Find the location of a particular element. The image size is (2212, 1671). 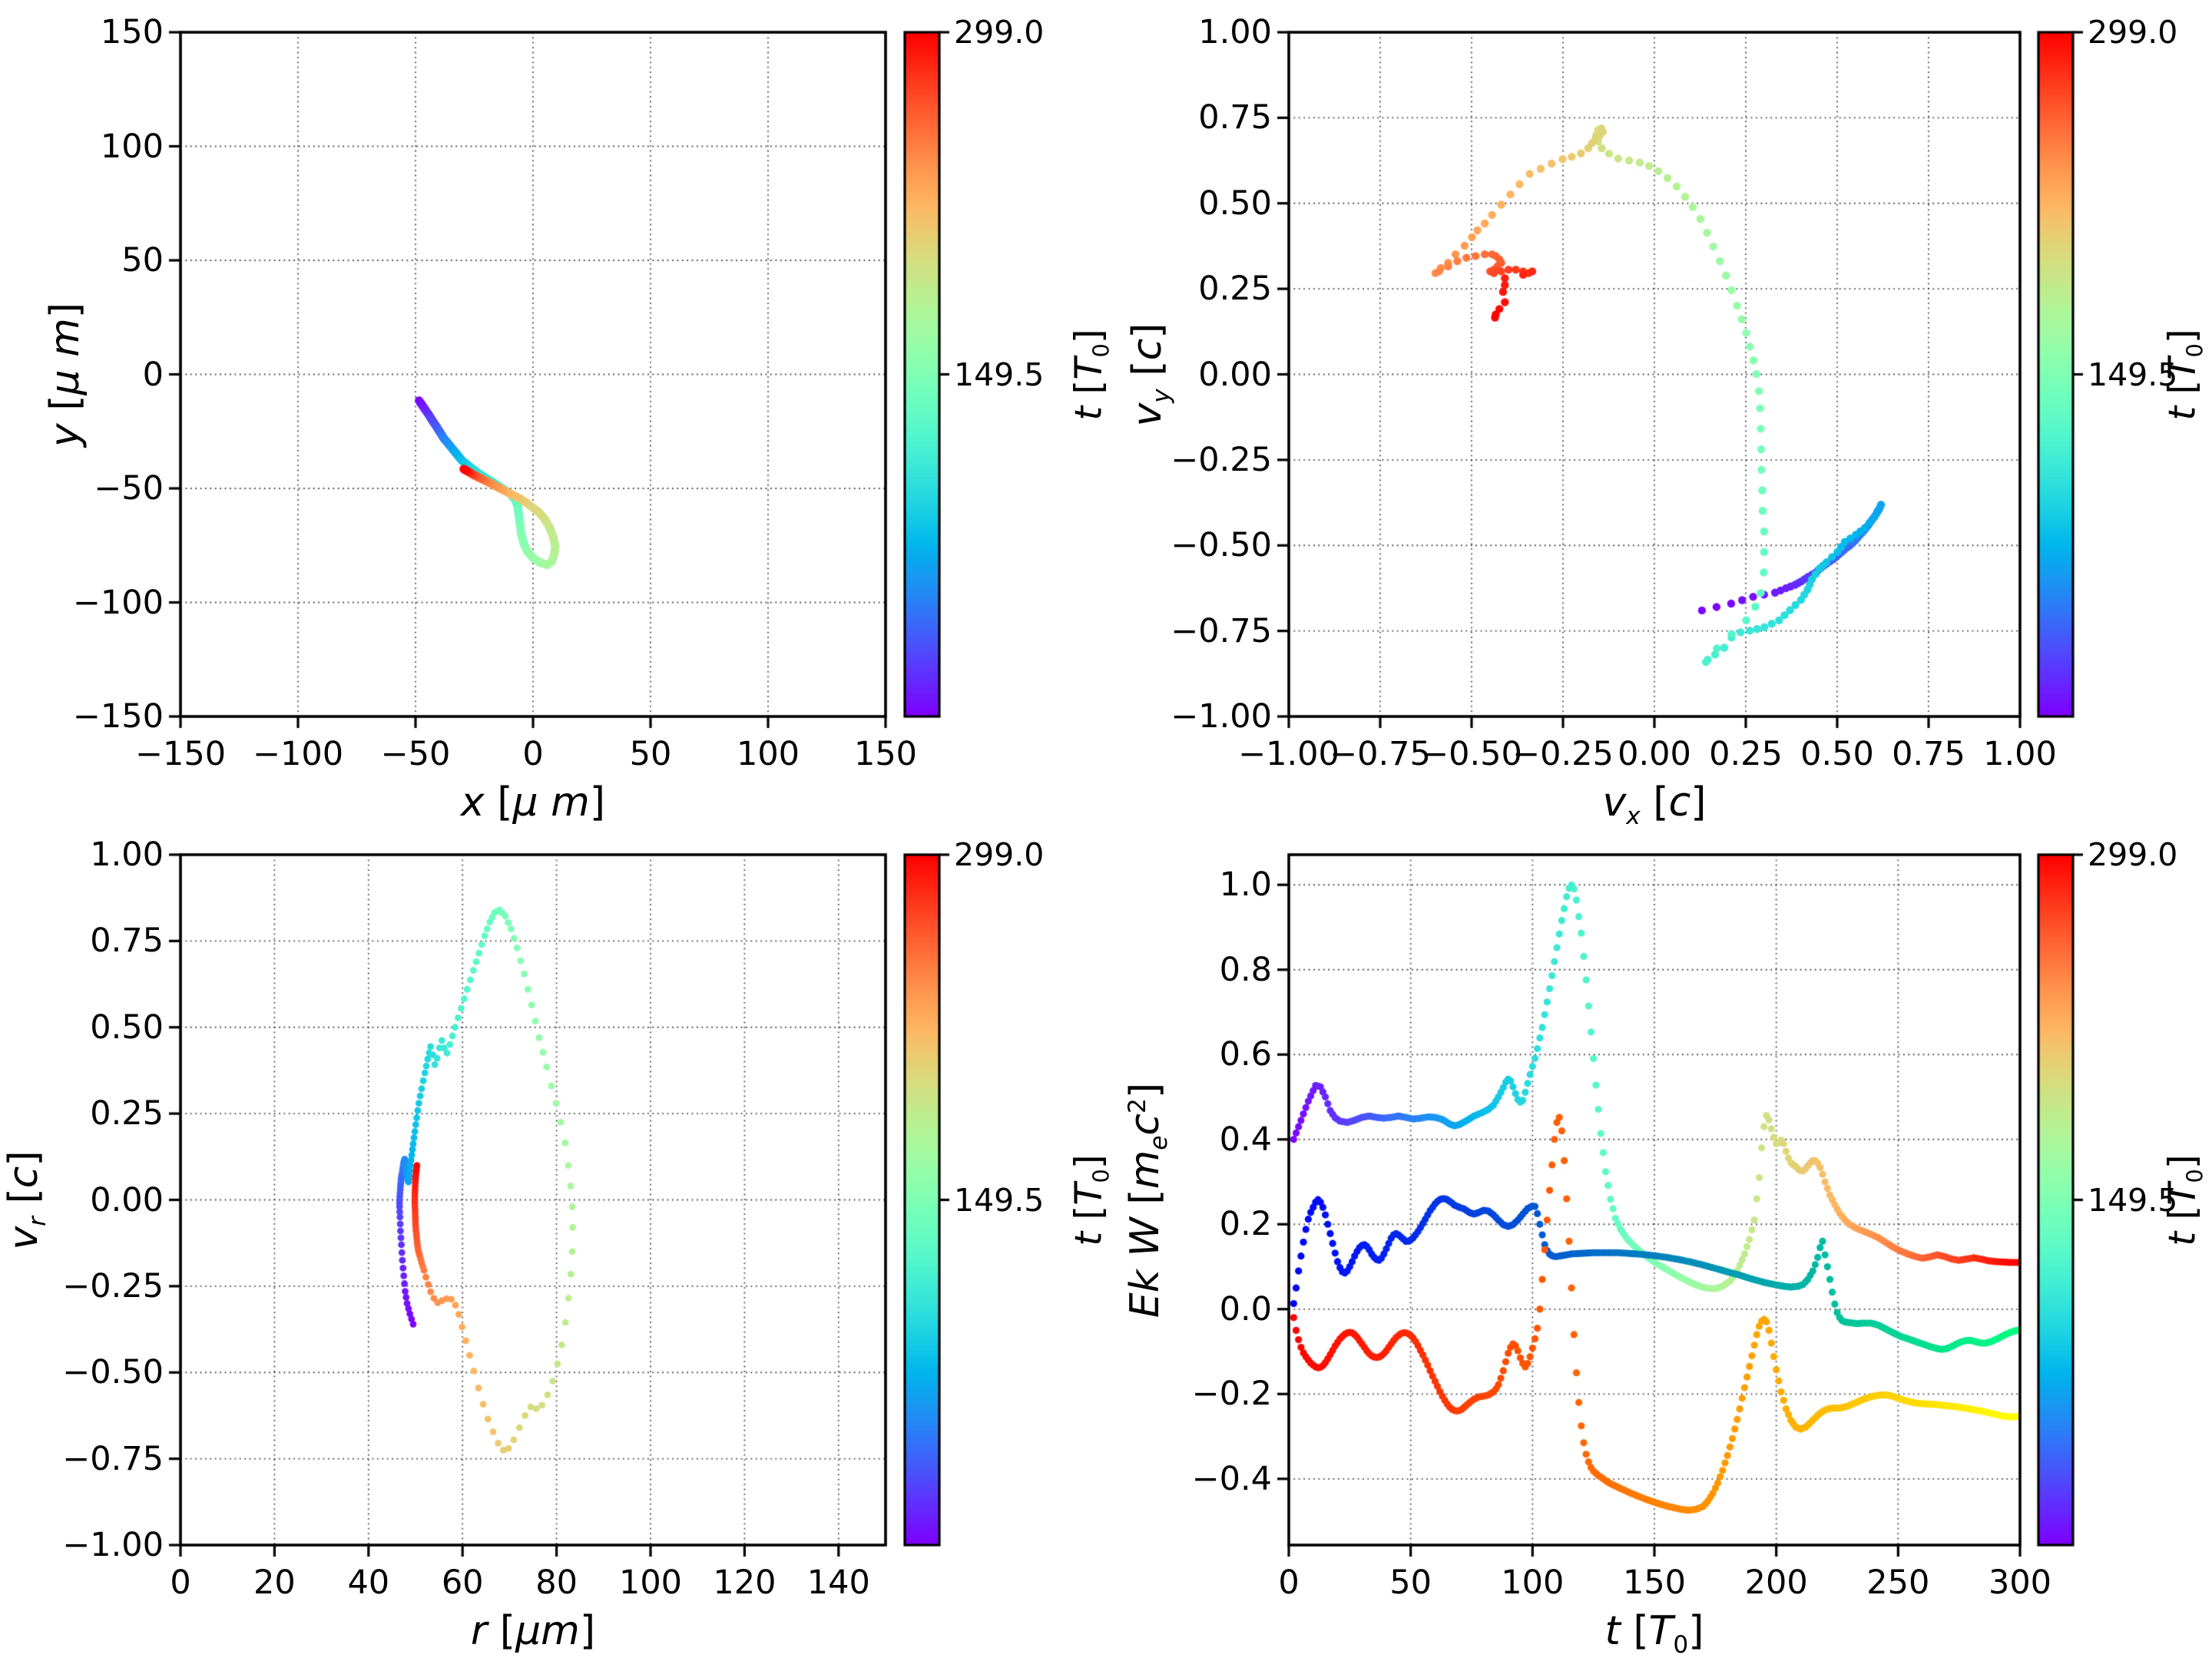

y-tick-label: −50 is located at coordinates (129, 488).